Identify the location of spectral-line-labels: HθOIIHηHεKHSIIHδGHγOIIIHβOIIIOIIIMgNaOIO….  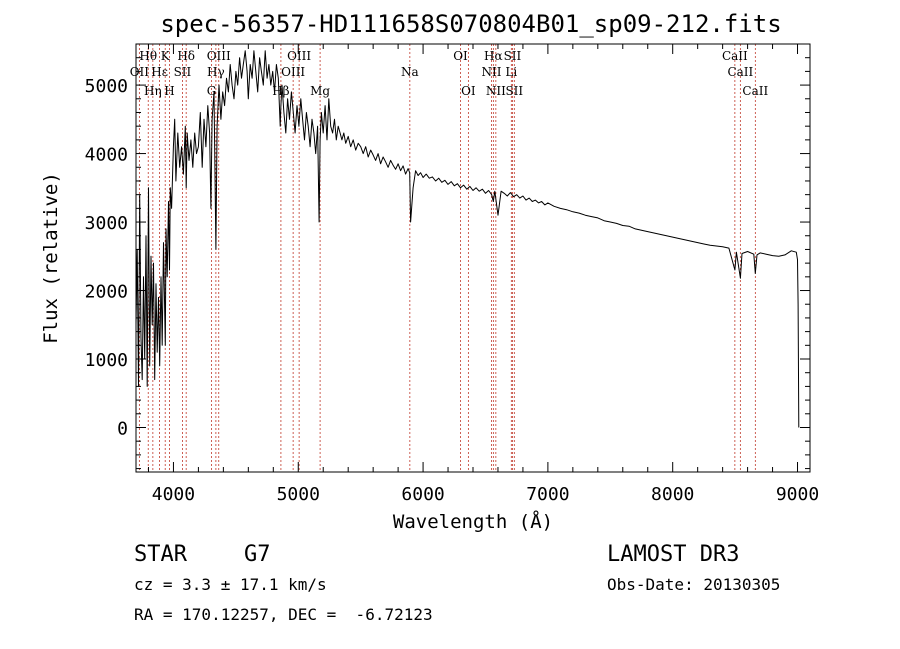
(449, 73).